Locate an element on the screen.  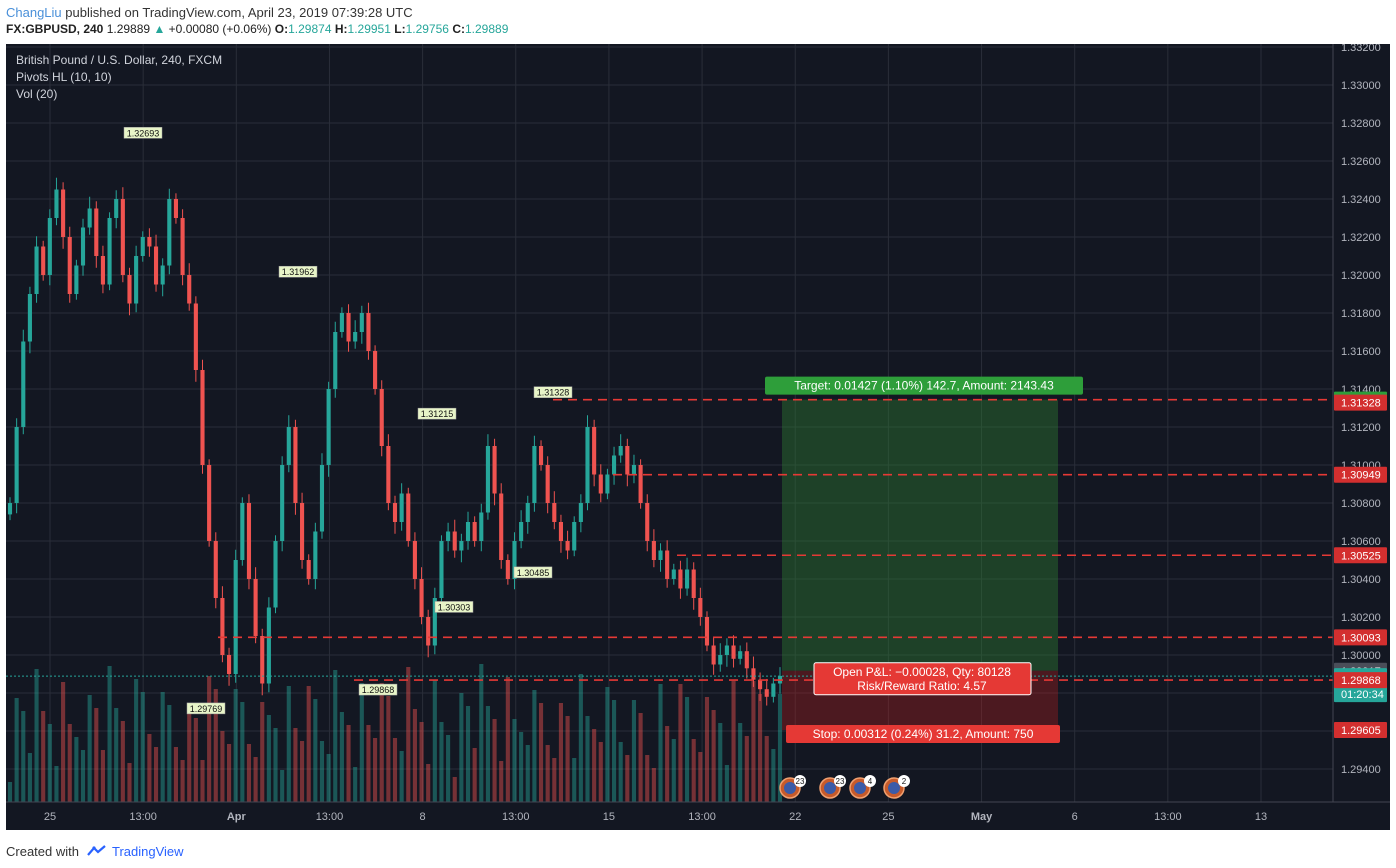
price-tick: 1.32800 is located at coordinates (1361, 124).